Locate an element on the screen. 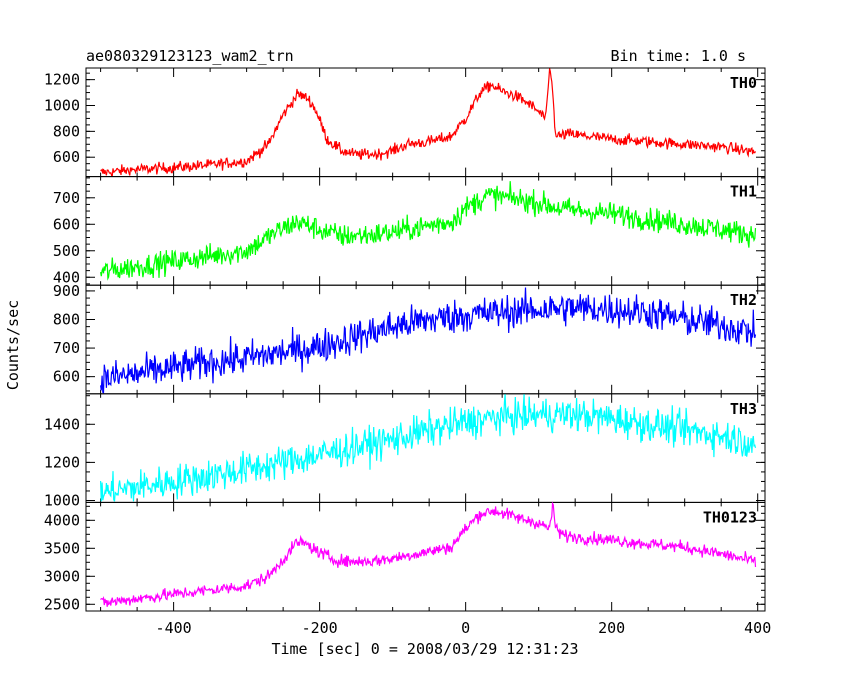 The height and width of the screenshot is (680, 850). panel-th1: 400 500 600 700 TH1 is located at coordinates (409, 231).